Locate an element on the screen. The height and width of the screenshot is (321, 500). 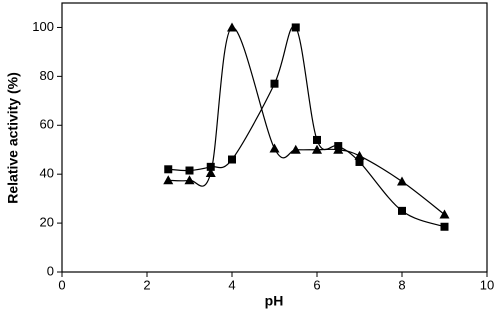
x-tick-label: 4 is located at coordinates (231, 284).